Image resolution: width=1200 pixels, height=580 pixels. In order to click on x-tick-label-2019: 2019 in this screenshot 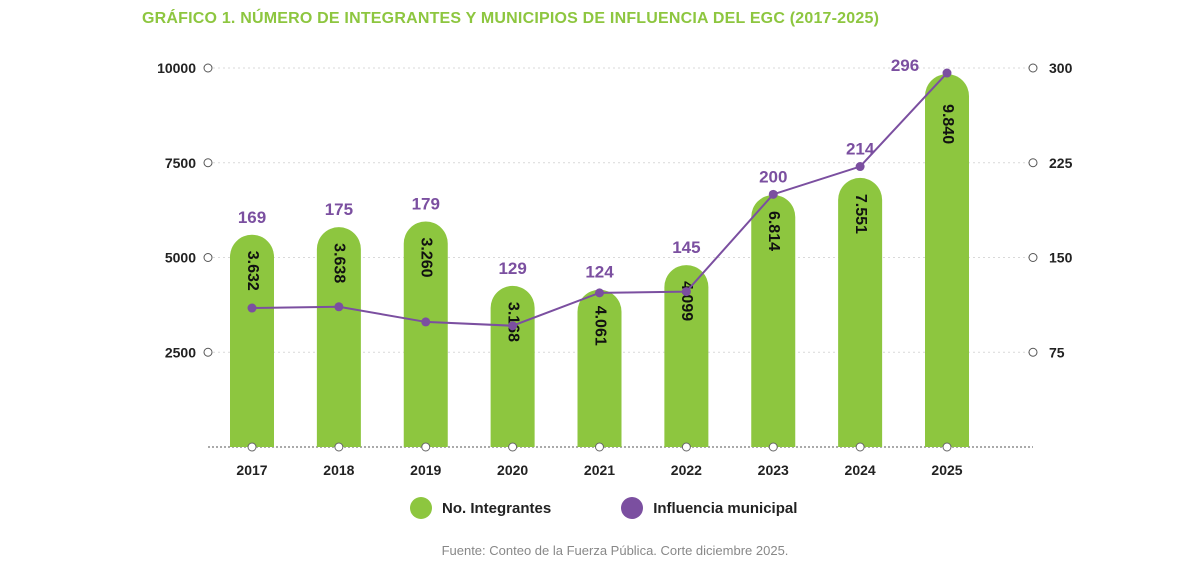, I will do `click(425, 470)`.